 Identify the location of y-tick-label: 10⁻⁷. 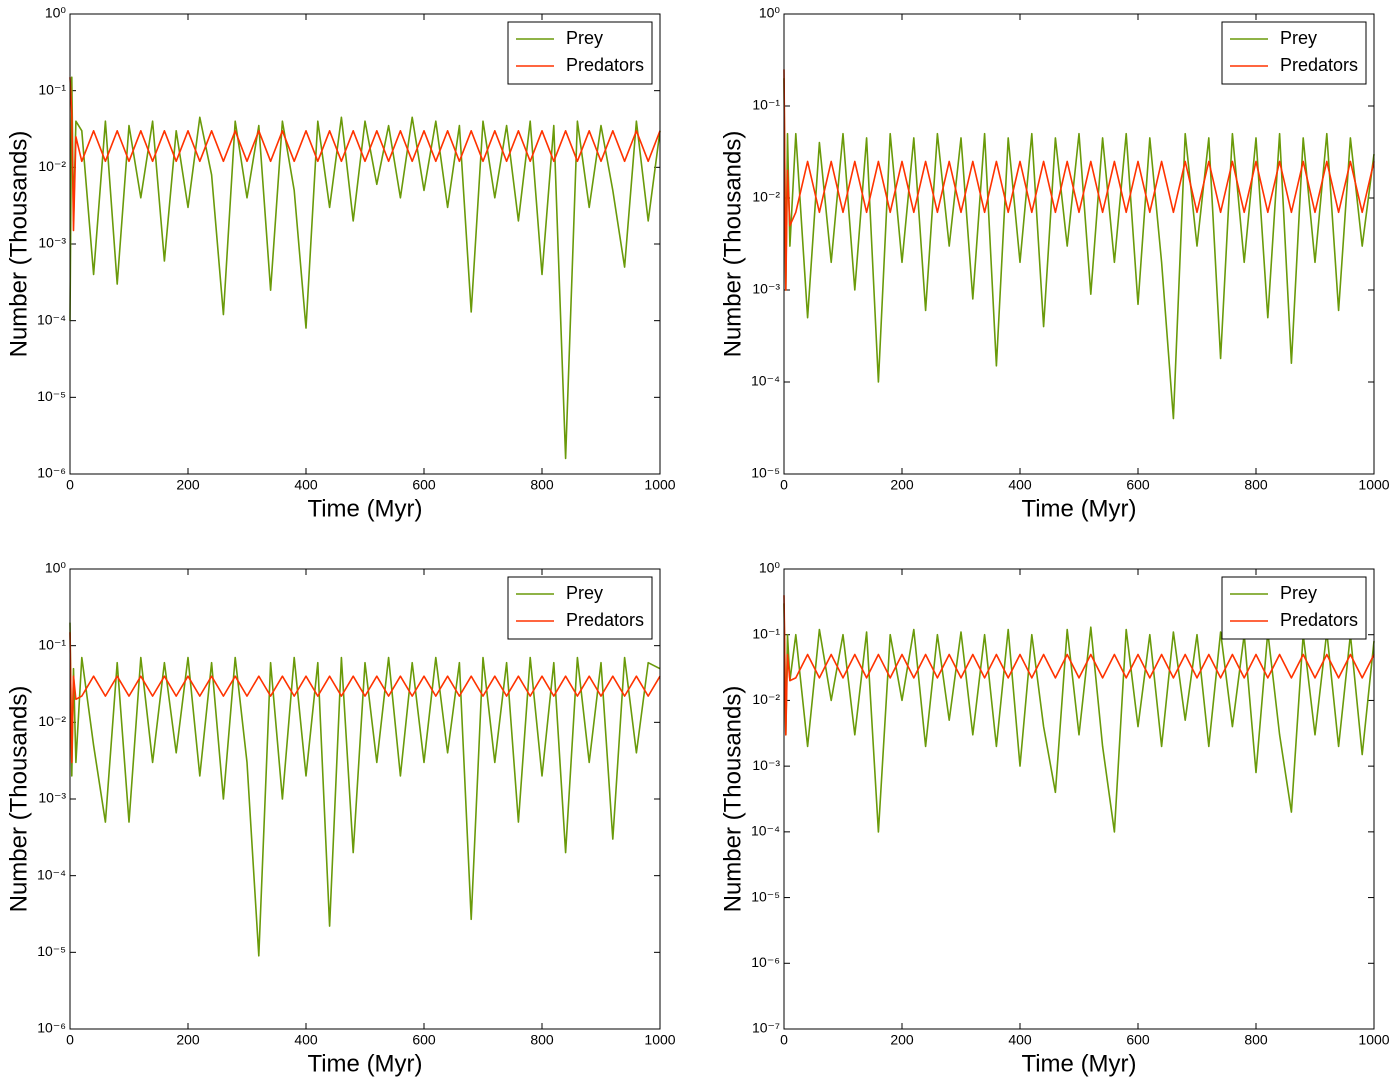
(766, 1028).